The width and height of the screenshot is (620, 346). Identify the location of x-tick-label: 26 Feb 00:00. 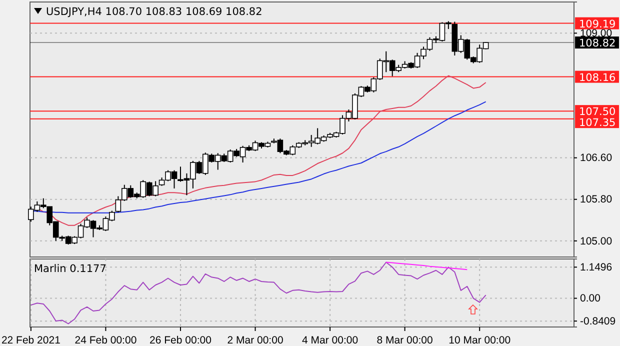
(181, 340).